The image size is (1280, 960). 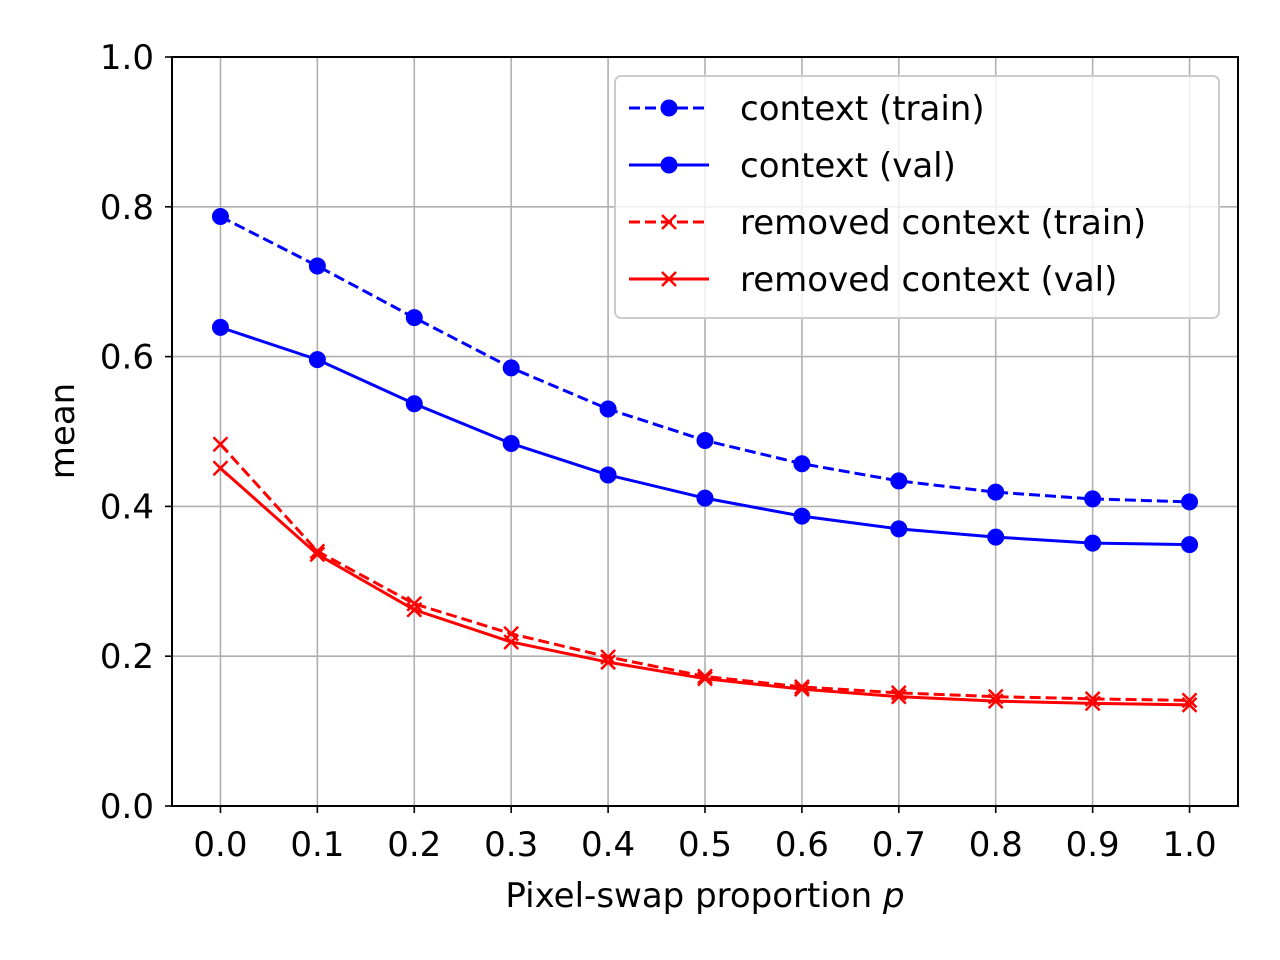 What do you see at coordinates (1093, 845) in the screenshot?
I see `x-tick-label: 0.9` at bounding box center [1093, 845].